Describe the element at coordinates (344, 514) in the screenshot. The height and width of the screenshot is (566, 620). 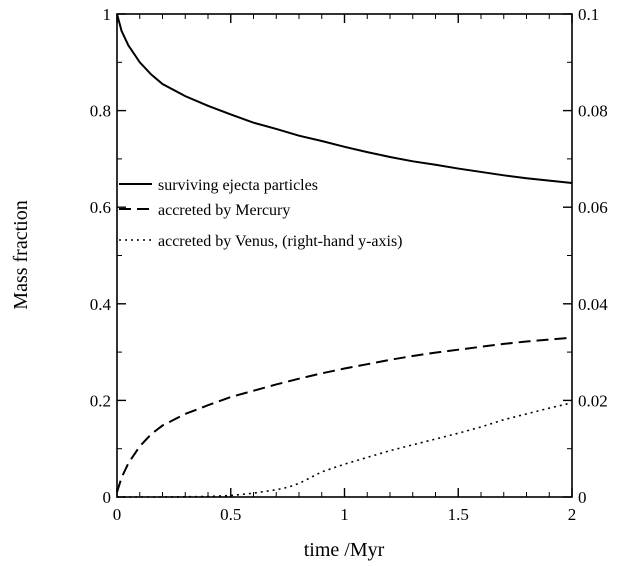
I see `x-tick-label: 1` at that location.